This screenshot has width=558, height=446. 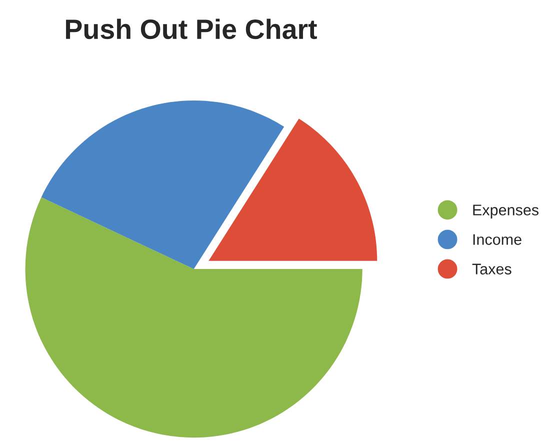 What do you see at coordinates (497, 239) in the screenshot?
I see `legend-label: Income` at bounding box center [497, 239].